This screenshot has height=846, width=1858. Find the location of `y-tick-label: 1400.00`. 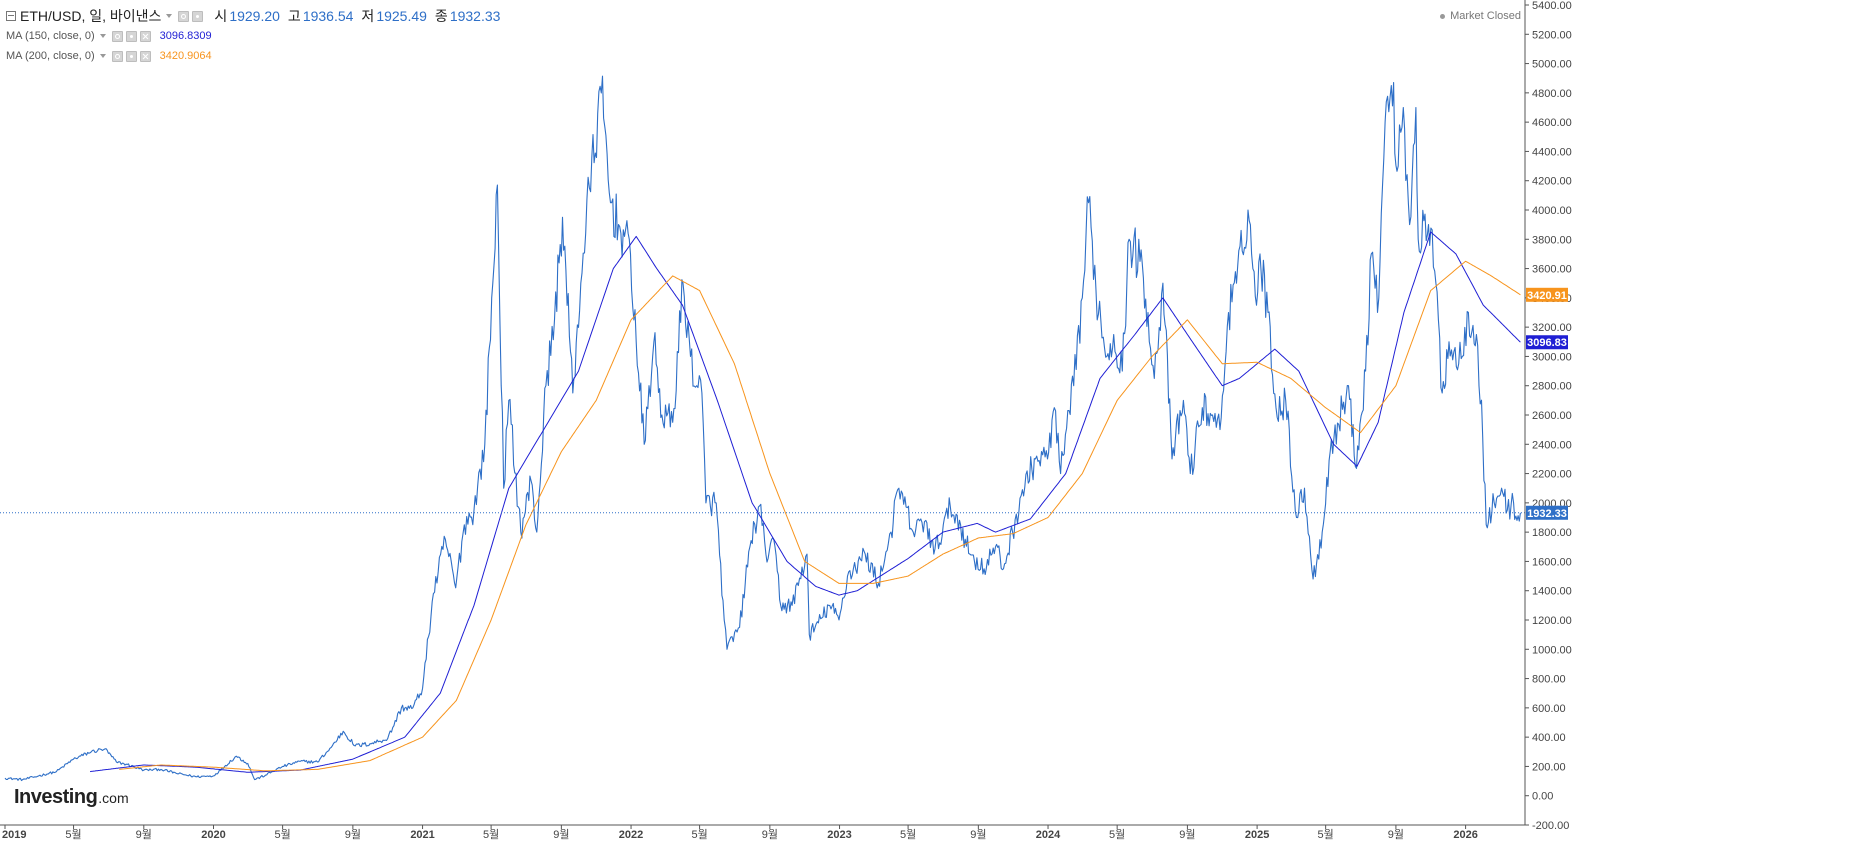

y-tick-label: 1400.00 is located at coordinates (1552, 592).